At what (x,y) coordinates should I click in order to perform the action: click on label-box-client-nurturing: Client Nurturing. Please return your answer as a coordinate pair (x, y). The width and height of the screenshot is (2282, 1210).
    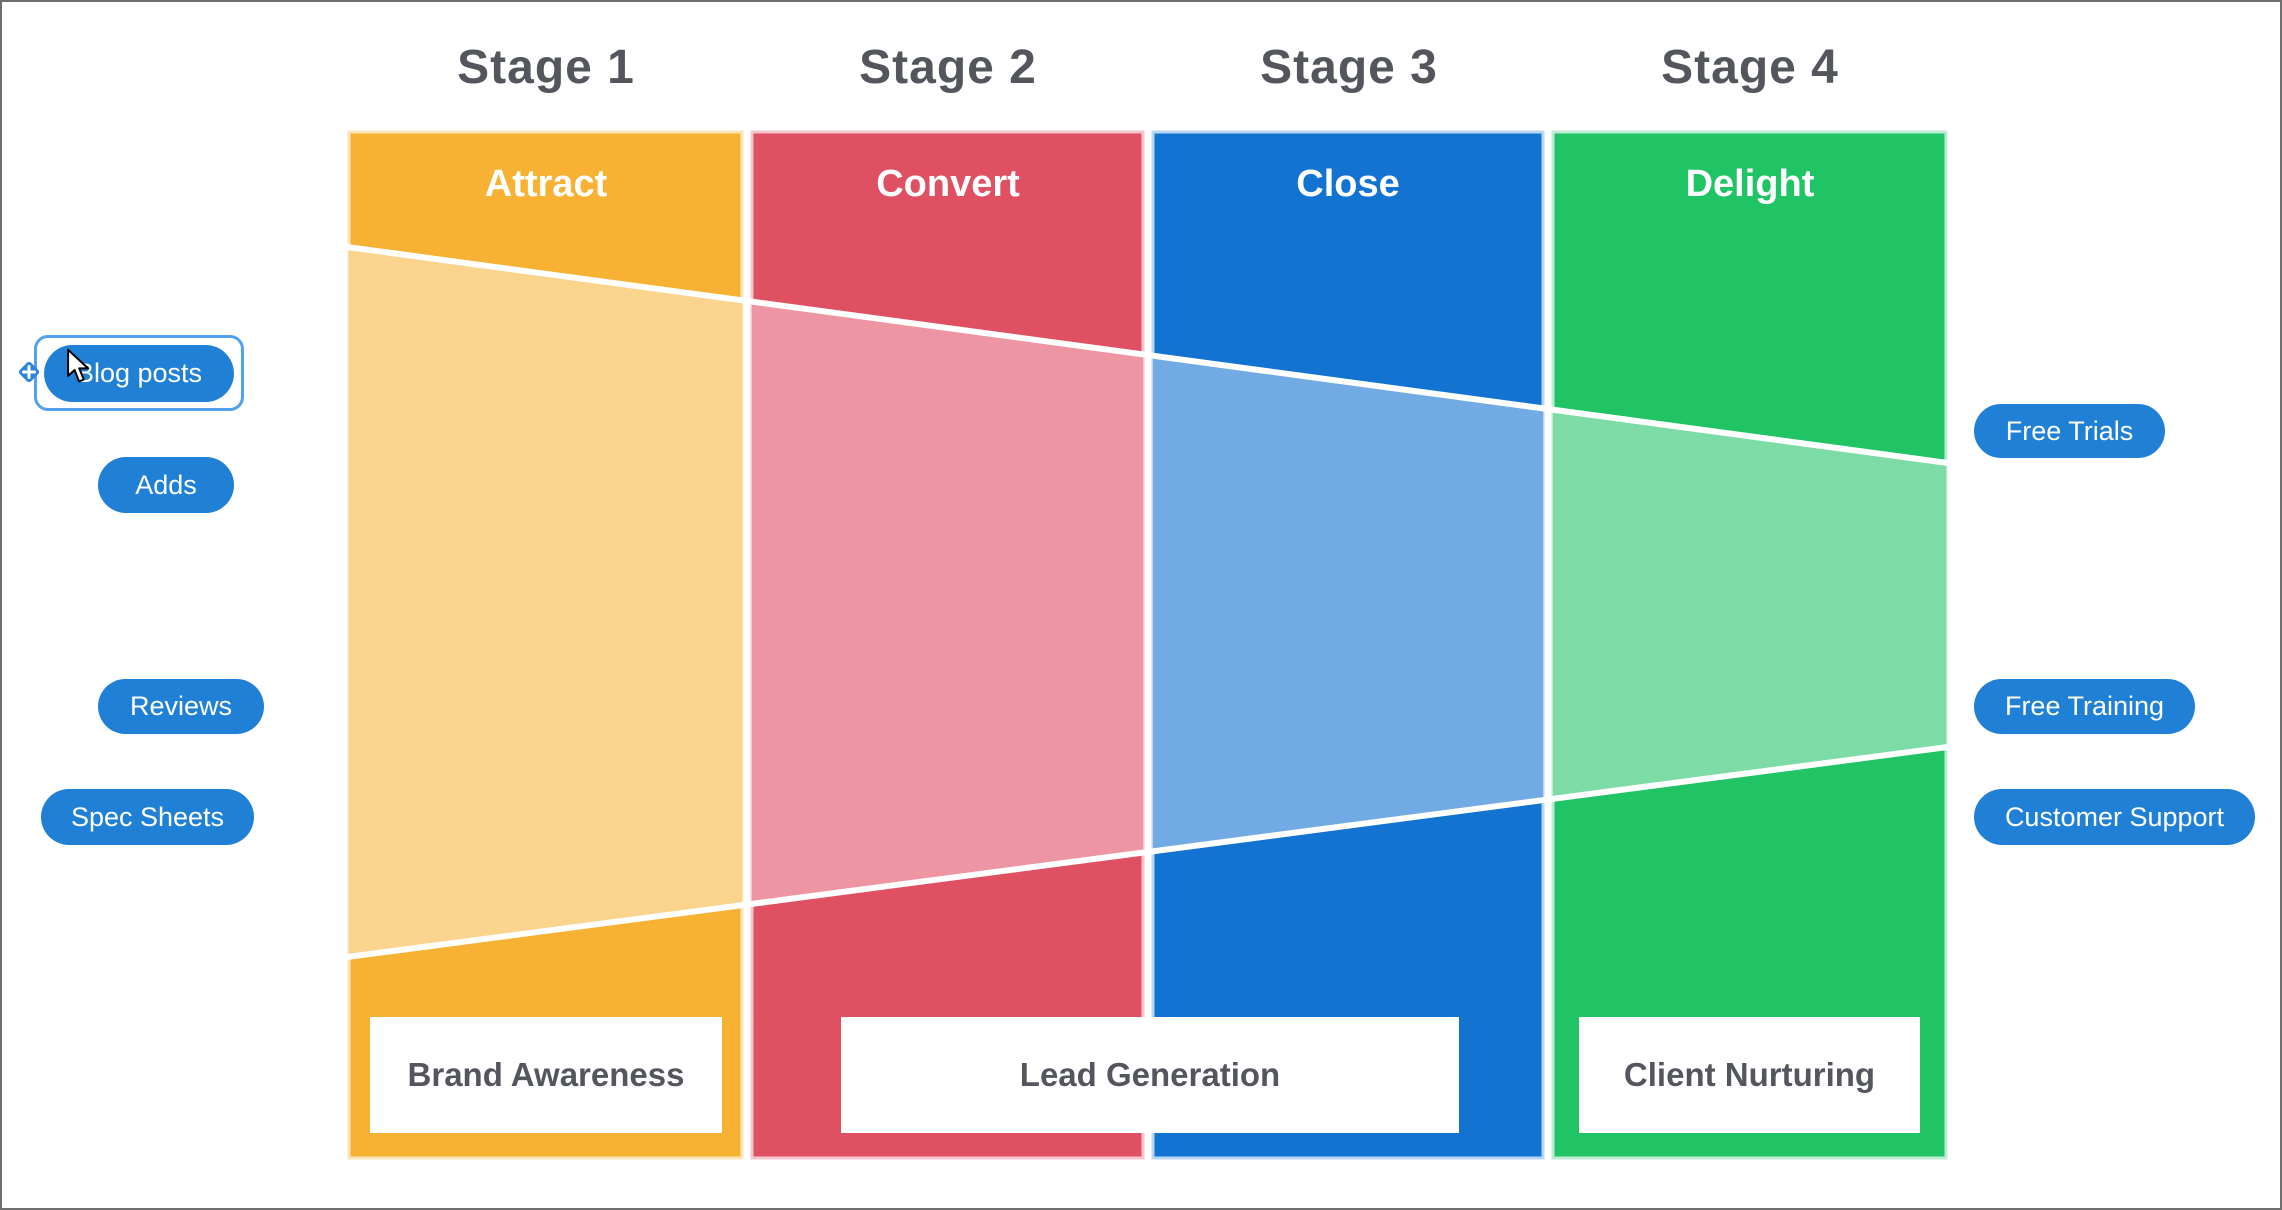
    Looking at the image, I should click on (1749, 1075).